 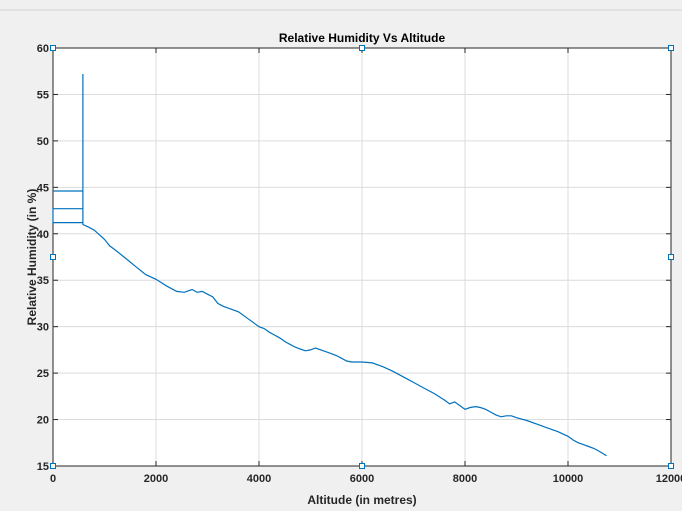 What do you see at coordinates (43, 421) in the screenshot?
I see `y-tick-label: 20` at bounding box center [43, 421].